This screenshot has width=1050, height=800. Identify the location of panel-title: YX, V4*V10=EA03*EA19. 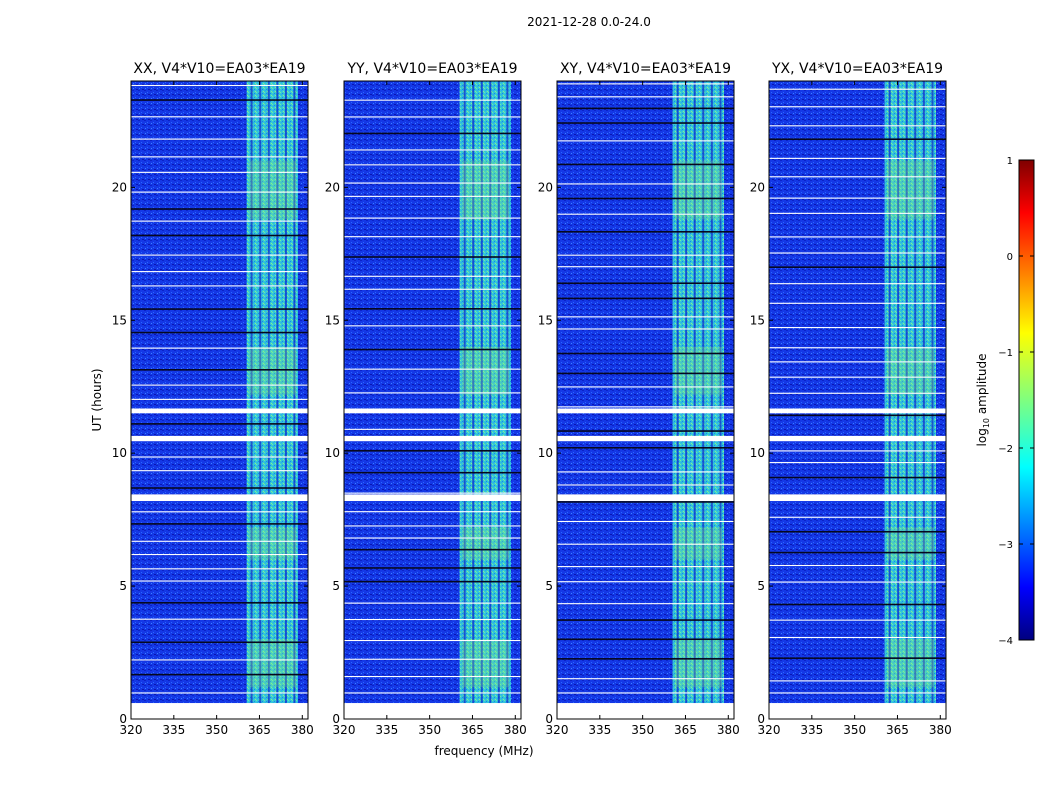
(857, 69).